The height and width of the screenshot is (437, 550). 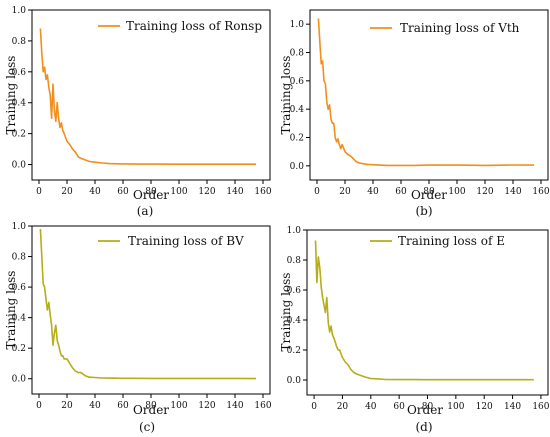 I want to click on legend: Training loss of Vth, so click(x=445, y=28).